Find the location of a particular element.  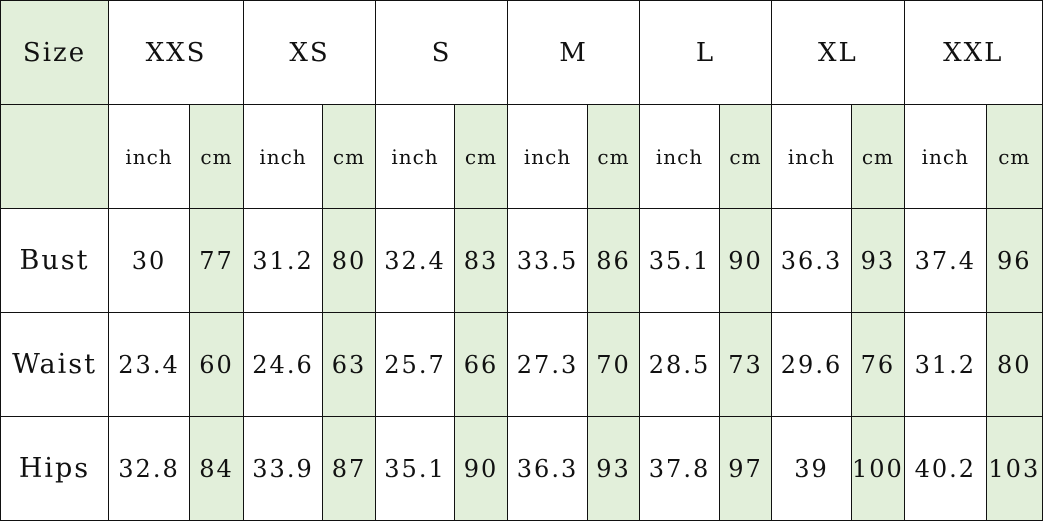

value-cm: 73 is located at coordinates (745, 364).